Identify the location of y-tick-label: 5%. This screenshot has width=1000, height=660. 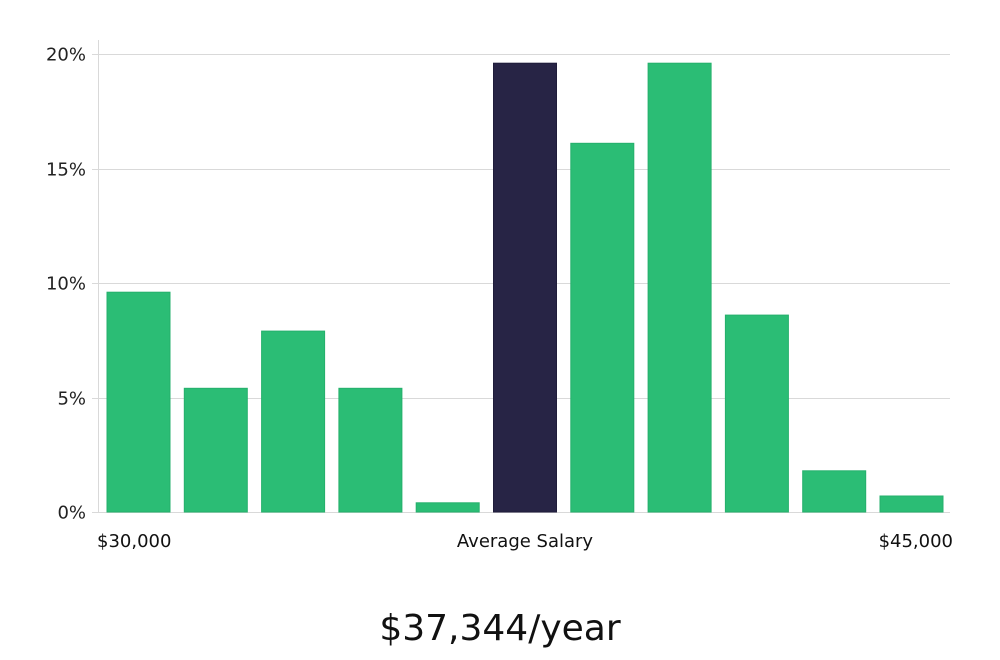
(71, 399).